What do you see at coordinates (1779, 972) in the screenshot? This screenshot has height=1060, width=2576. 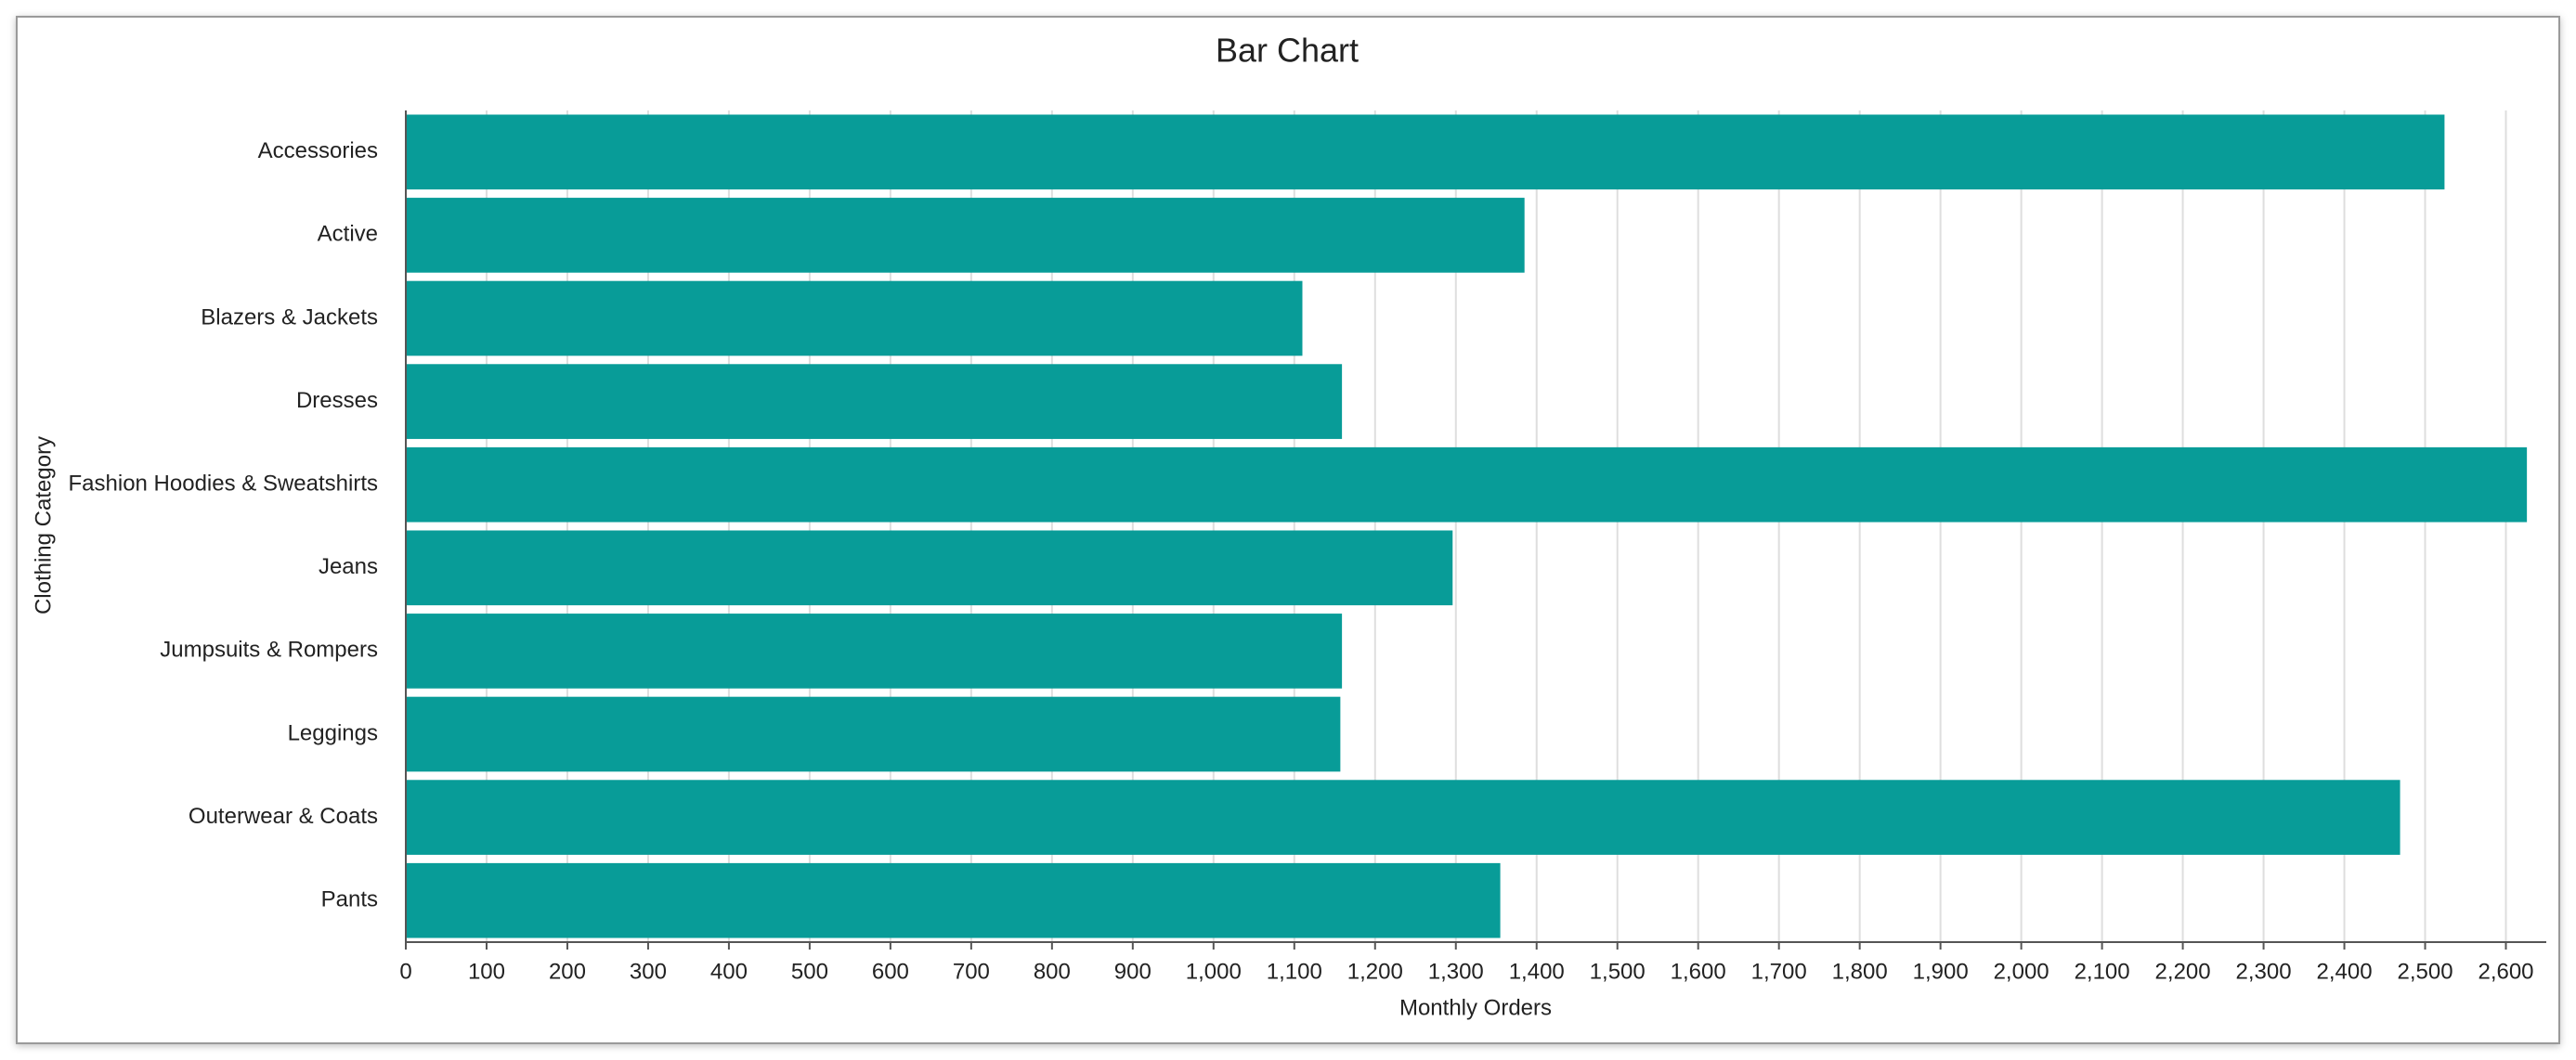 I see `x-tick-label: 1,700` at bounding box center [1779, 972].